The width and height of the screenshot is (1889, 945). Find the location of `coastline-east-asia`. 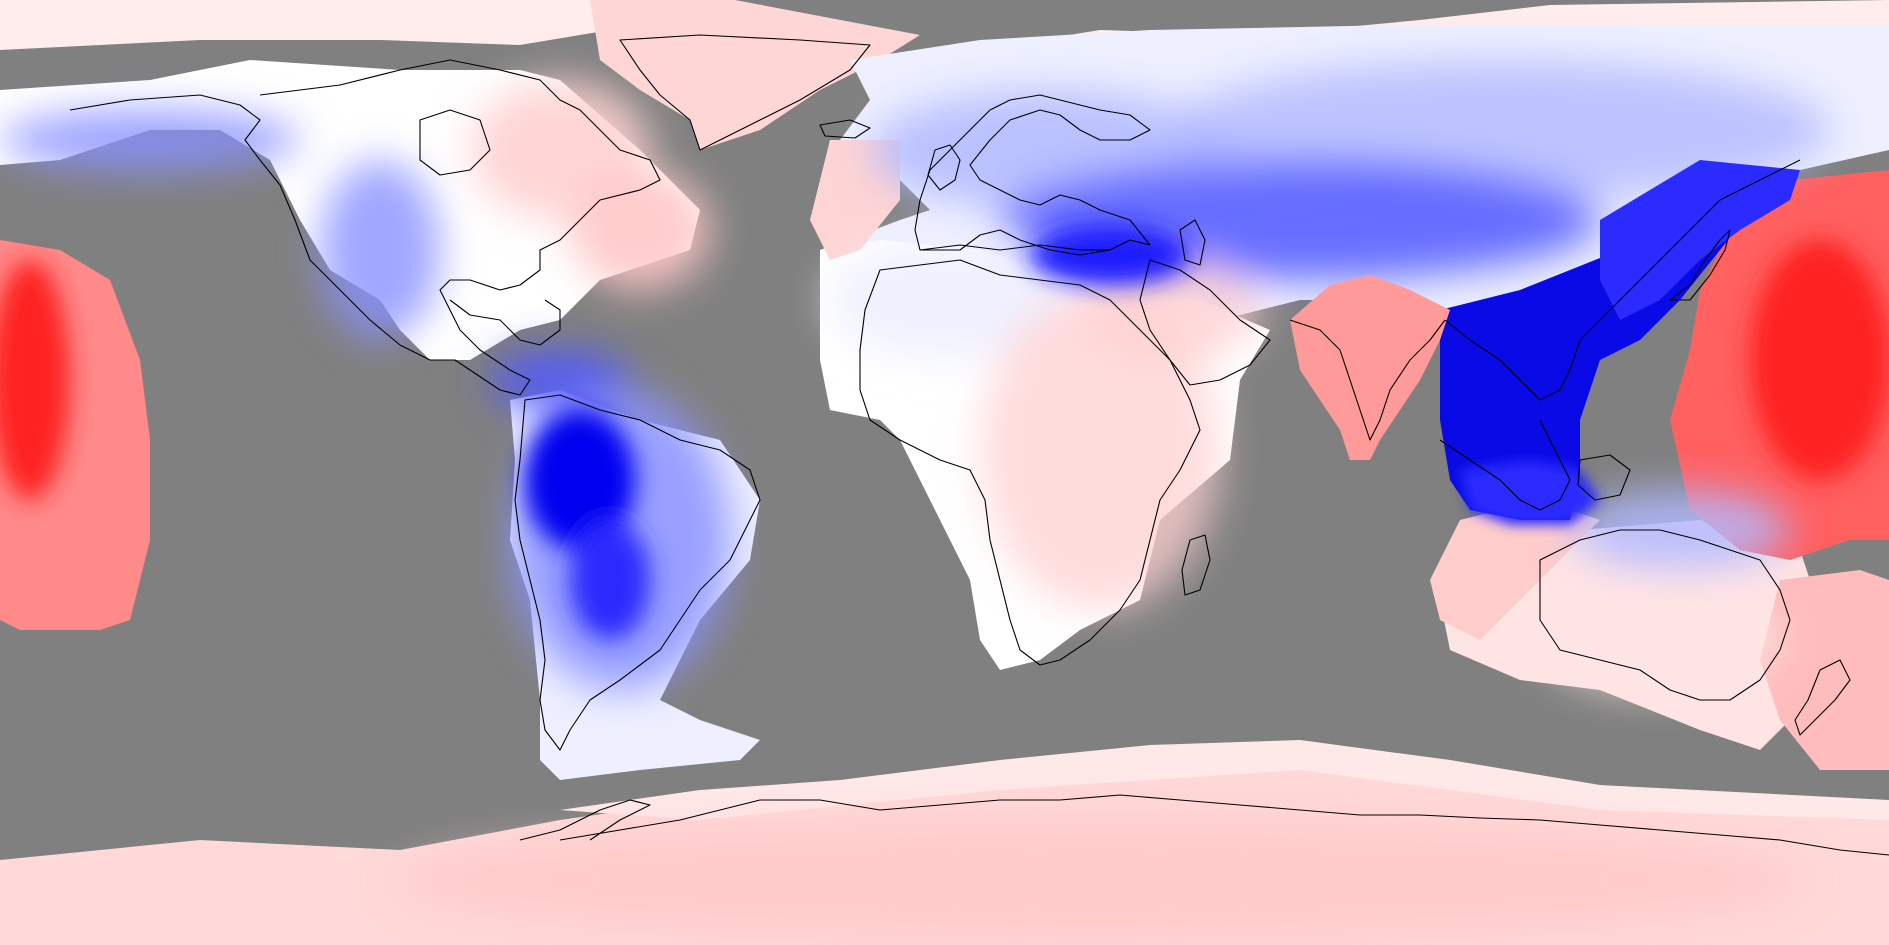

coastline-east-asia is located at coordinates (1622, 280).